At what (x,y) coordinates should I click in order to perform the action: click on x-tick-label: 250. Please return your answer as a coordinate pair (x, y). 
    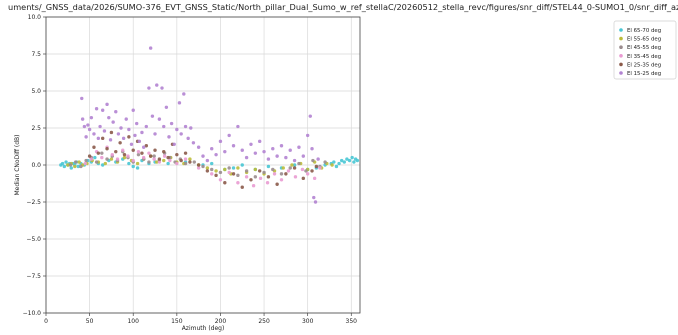
    Looking at the image, I should click on (264, 321).